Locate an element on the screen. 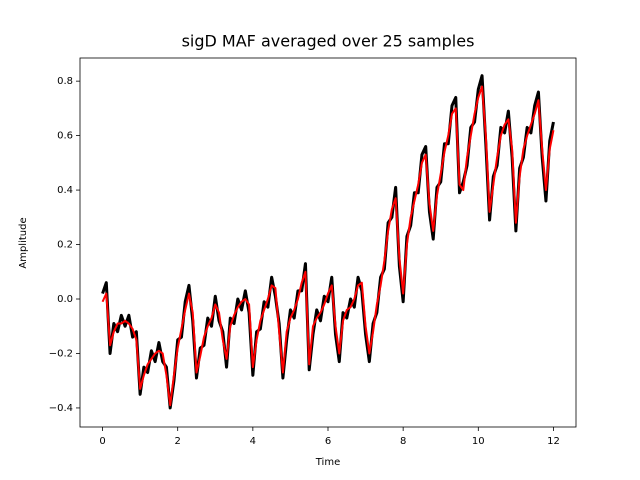 The image size is (640, 480). x-tick-label: 6 is located at coordinates (328, 441).